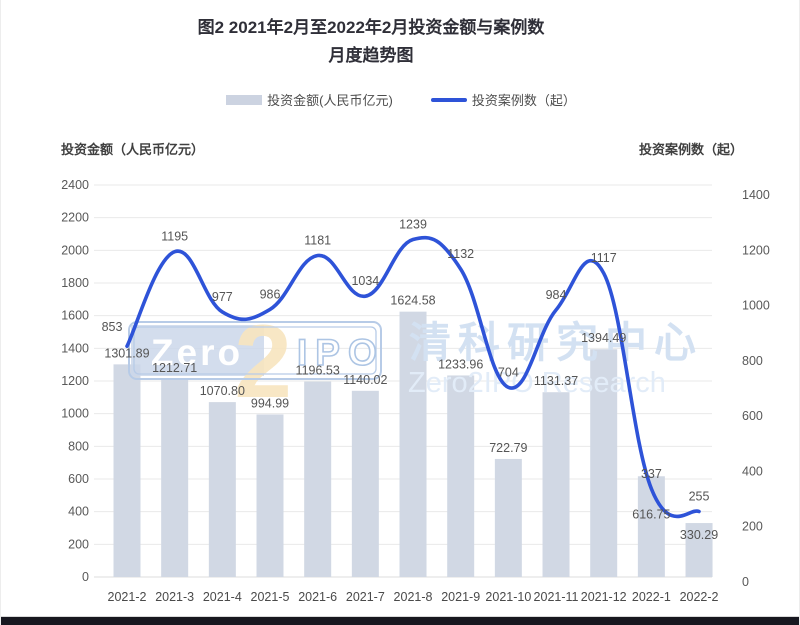  Describe the element at coordinates (75, 381) in the screenshot. I see `left-axis-tick: 1200` at that location.